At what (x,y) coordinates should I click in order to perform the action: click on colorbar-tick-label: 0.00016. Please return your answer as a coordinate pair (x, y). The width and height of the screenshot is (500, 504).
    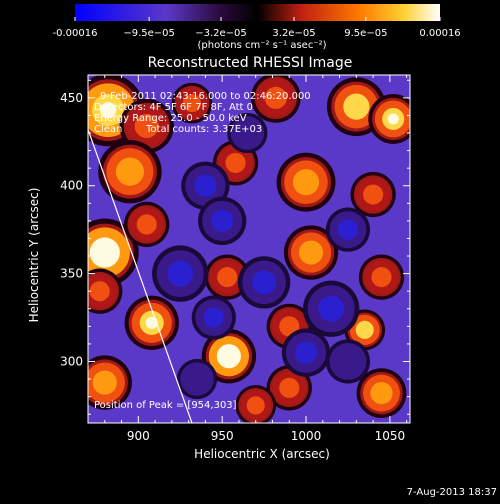
    Looking at the image, I should click on (439, 33).